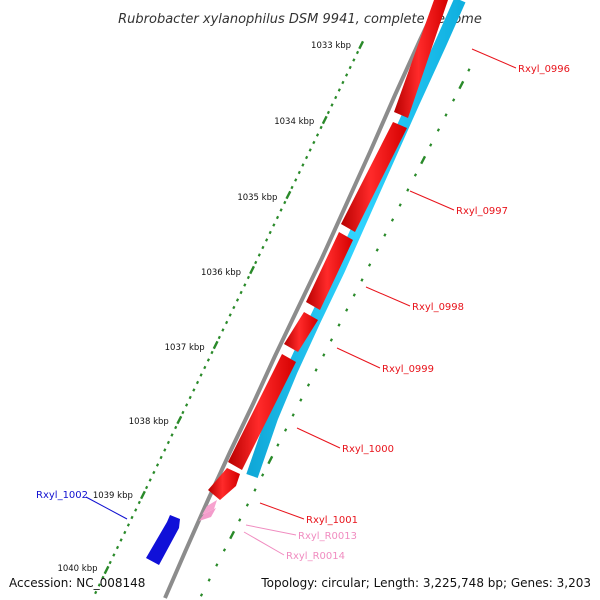 This screenshot has height=600, width=600. Describe the element at coordinates (408, 369) in the screenshot. I see `label-rxyl-0999: Rxyl_0999` at that location.